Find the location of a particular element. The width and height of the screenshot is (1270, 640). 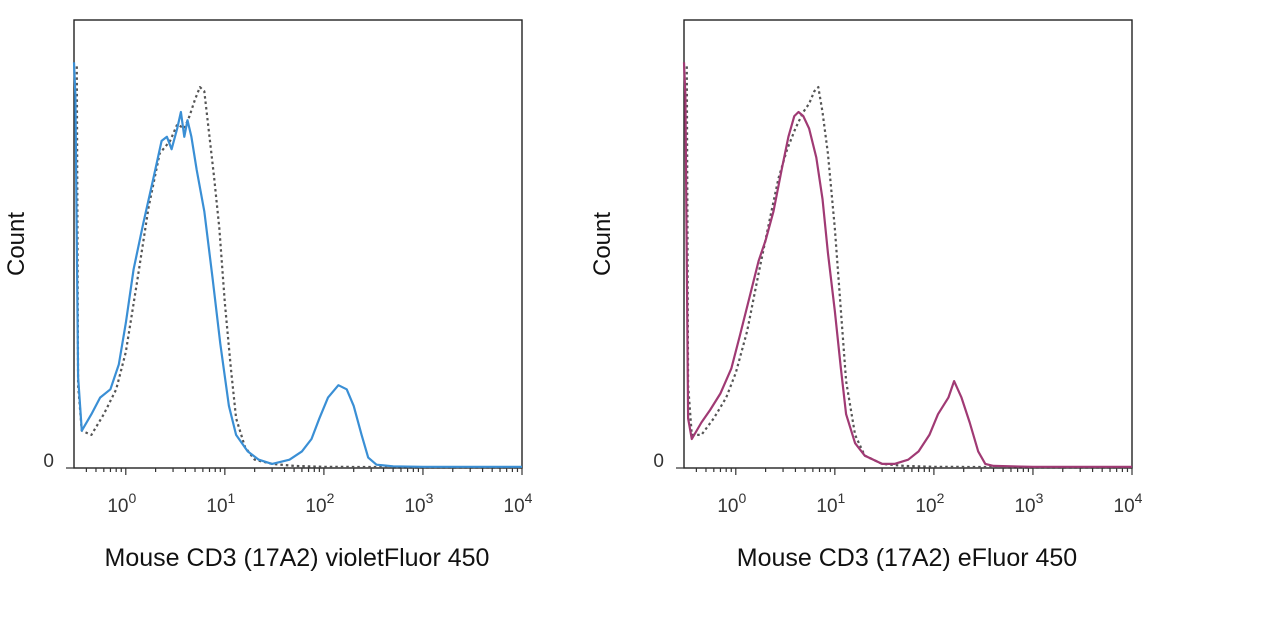

x-axis-label: Mouse CD3 (17A2) eFluor 450 is located at coordinates (907, 558).